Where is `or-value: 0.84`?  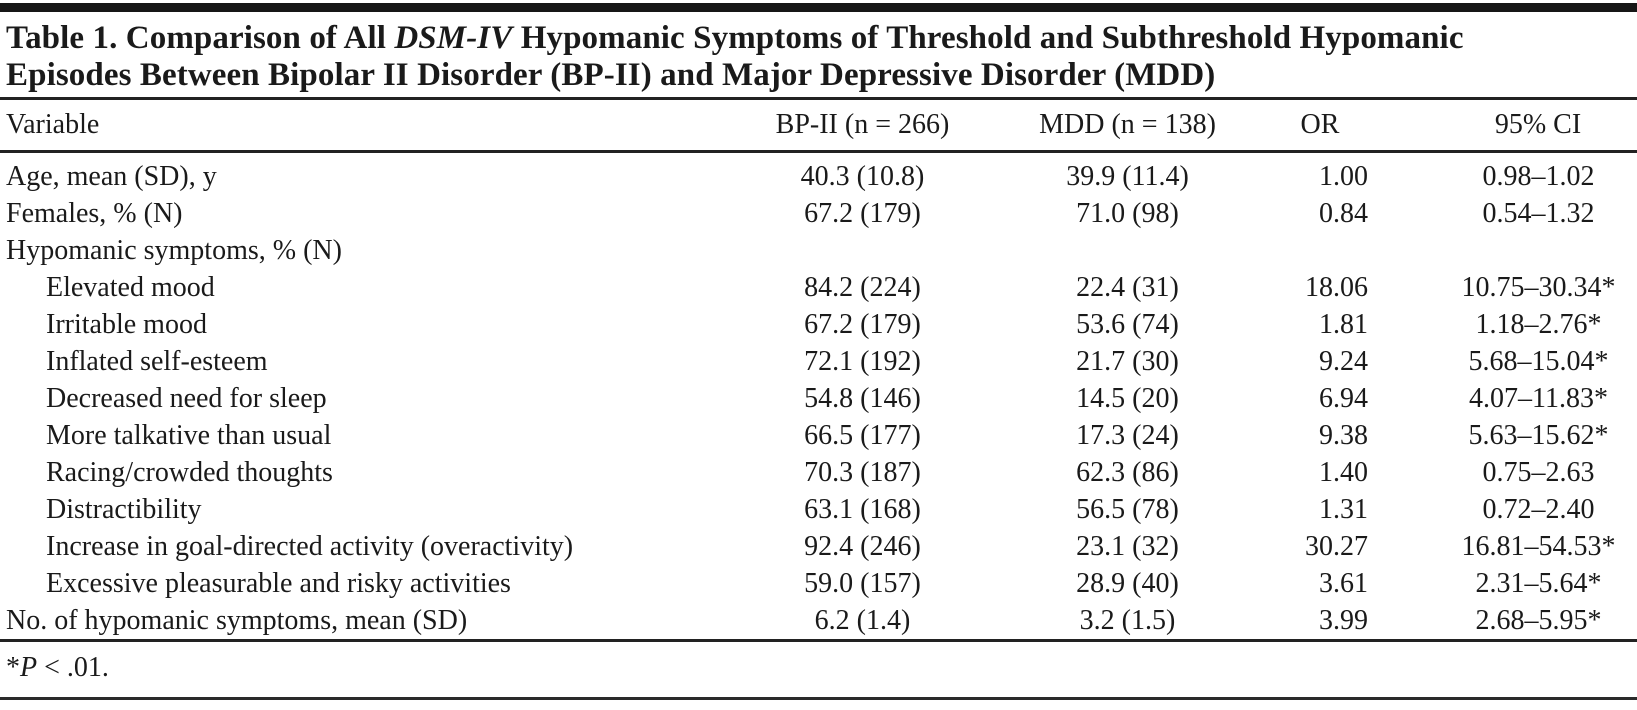
or-value: 0.84 is located at coordinates (1343, 213).